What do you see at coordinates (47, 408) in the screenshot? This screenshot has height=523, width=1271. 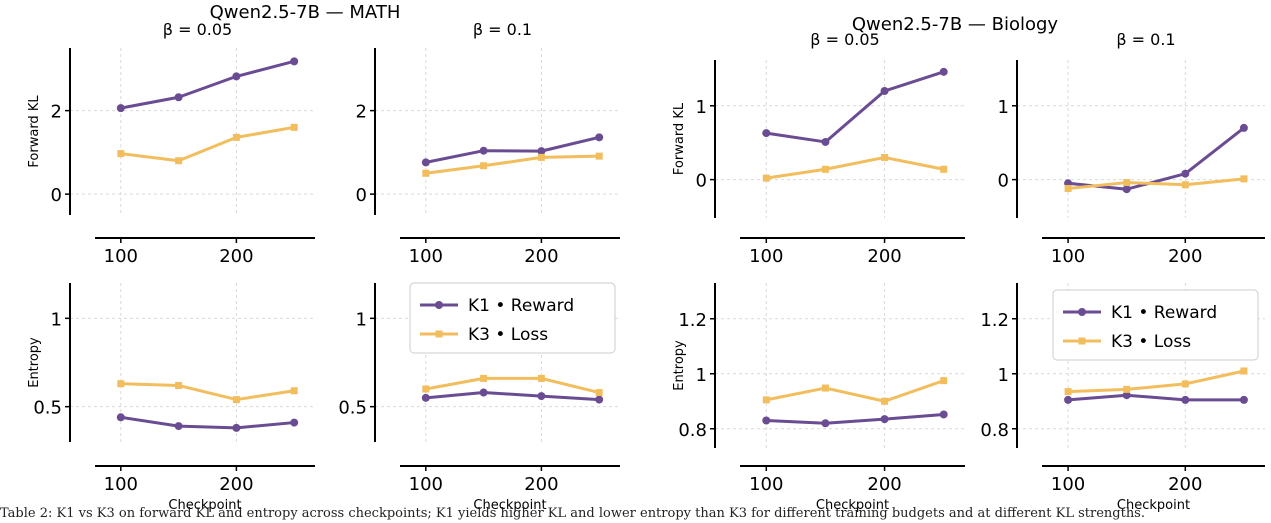 I see `y-tick-label: 0.5` at bounding box center [47, 408].